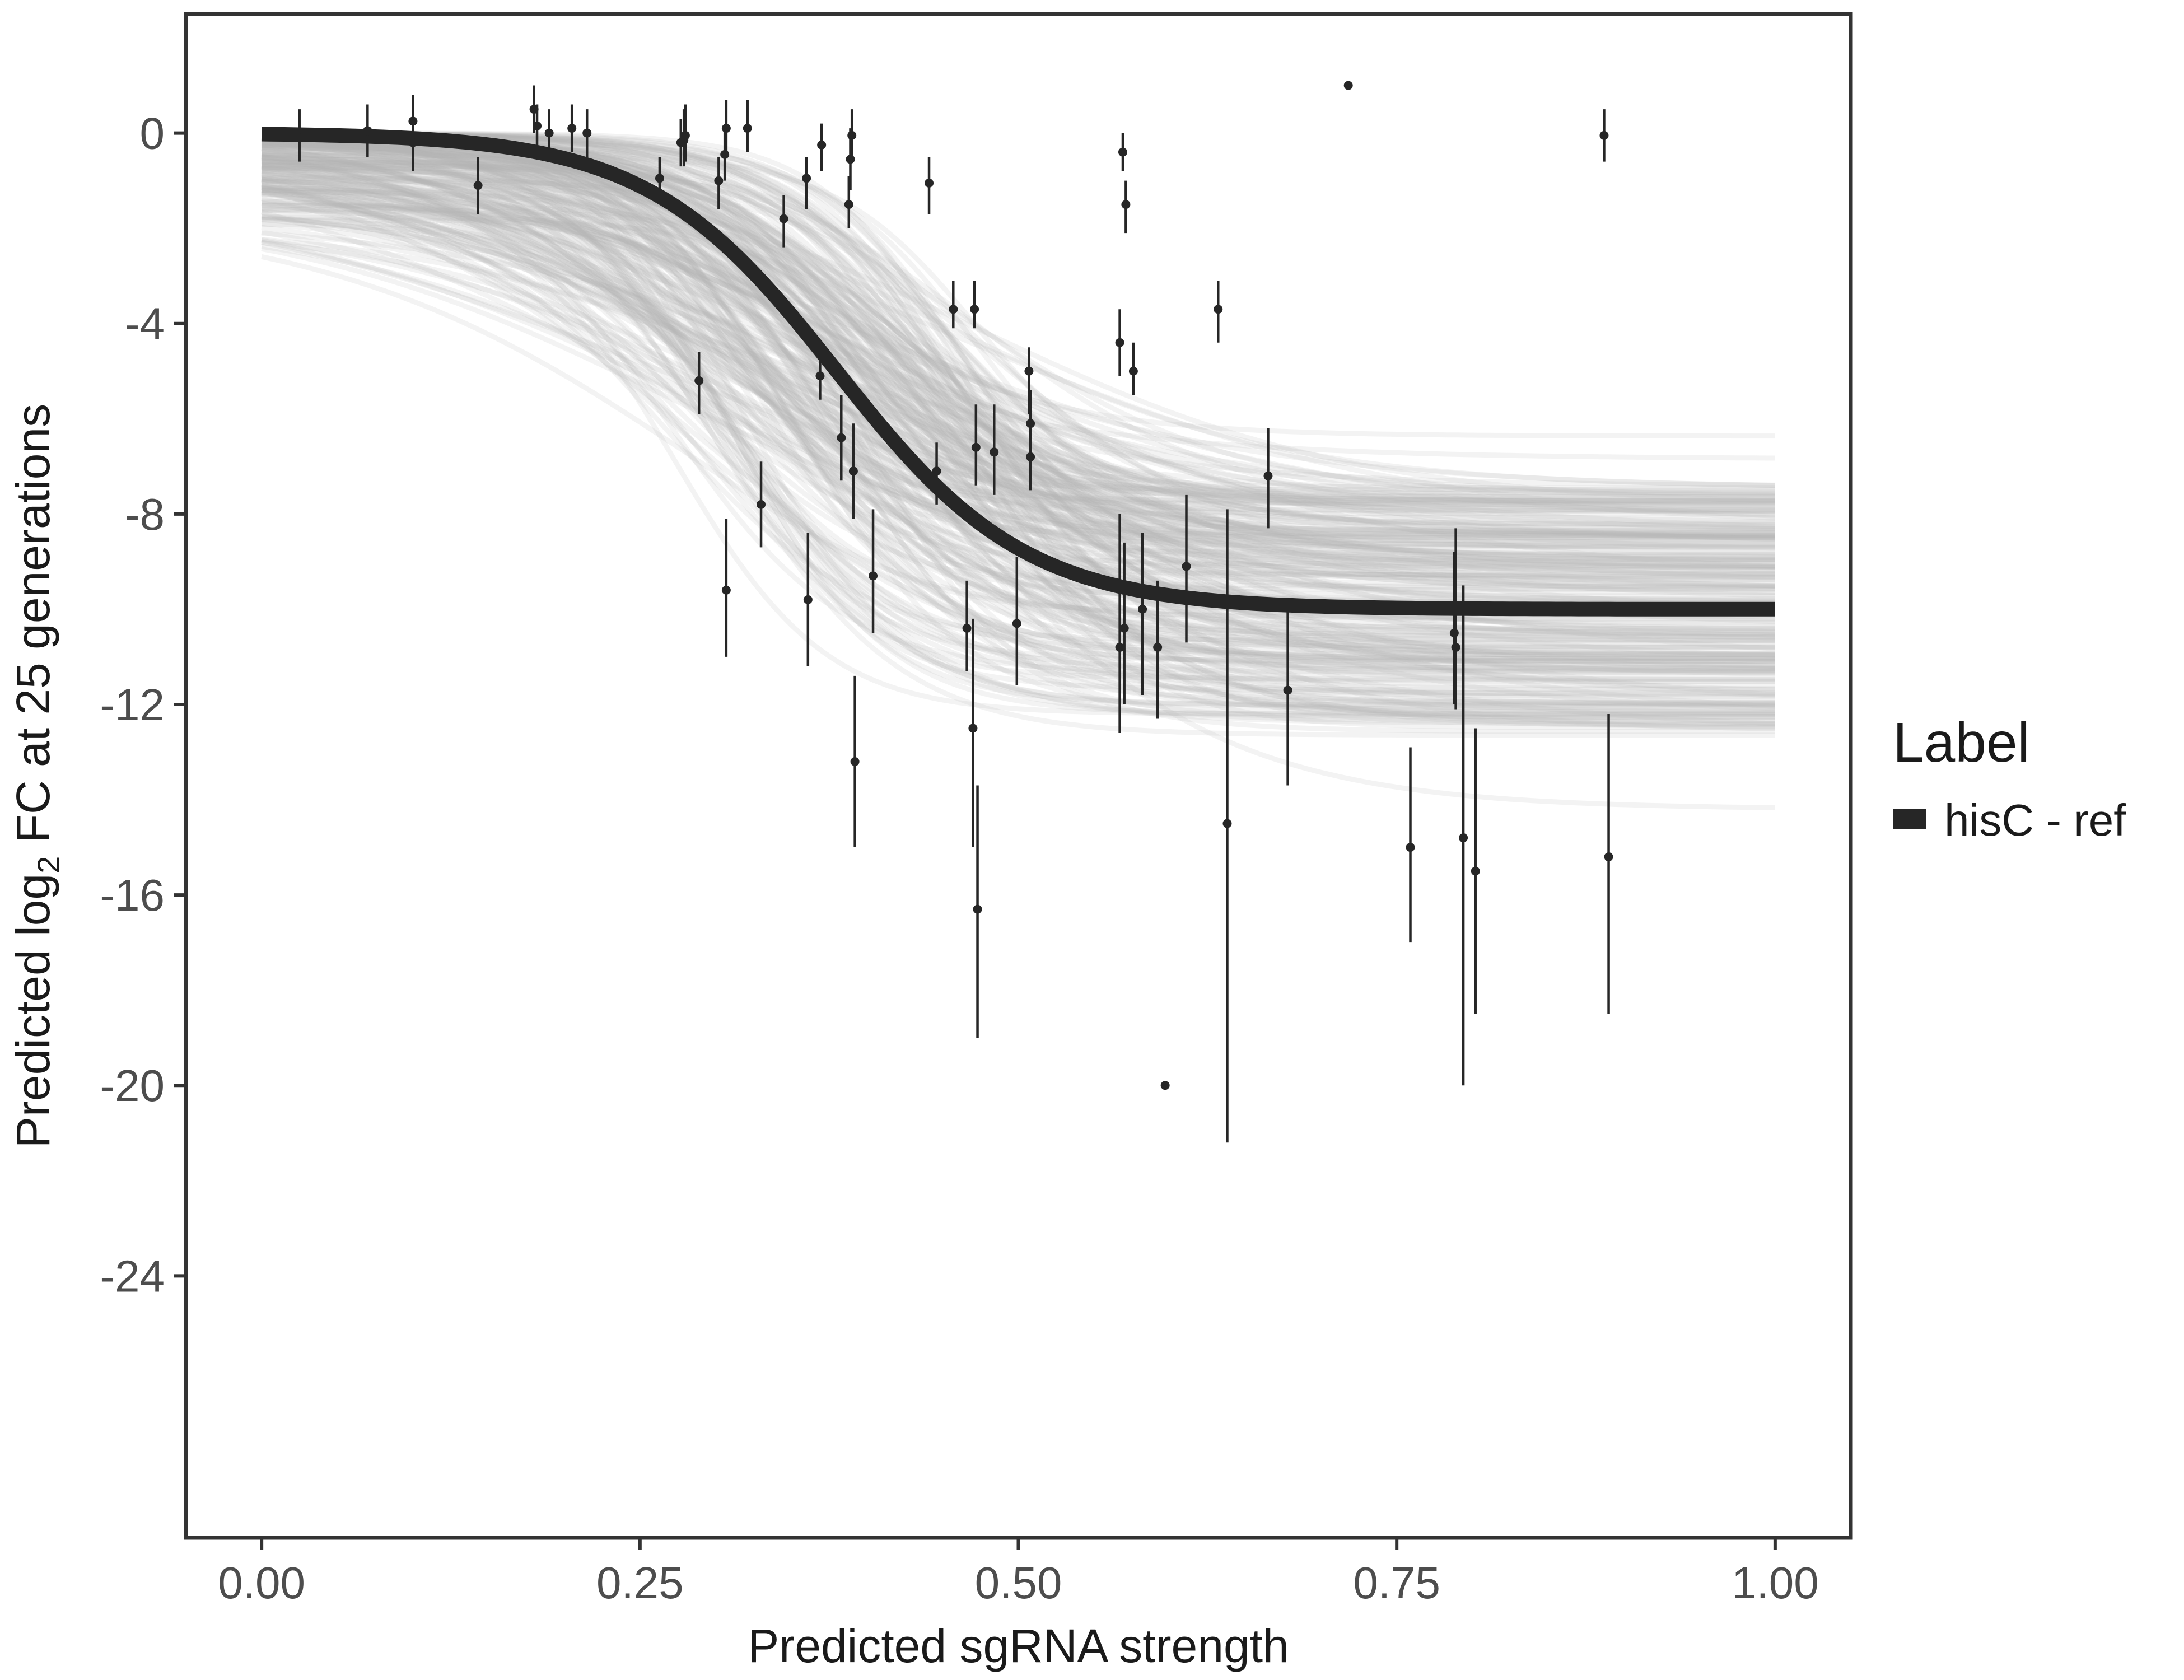  What do you see at coordinates (133, 895) in the screenshot?
I see `y-tick-label: -16` at bounding box center [133, 895].